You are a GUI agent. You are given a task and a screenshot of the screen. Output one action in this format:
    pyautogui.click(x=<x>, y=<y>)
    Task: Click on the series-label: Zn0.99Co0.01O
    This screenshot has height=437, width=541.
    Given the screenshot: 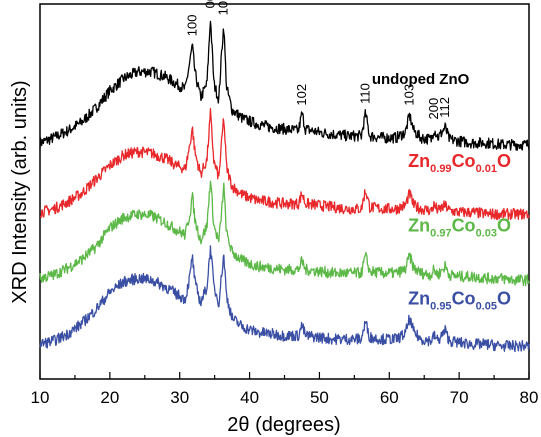 What is the action you would take?
    pyautogui.click(x=459, y=163)
    